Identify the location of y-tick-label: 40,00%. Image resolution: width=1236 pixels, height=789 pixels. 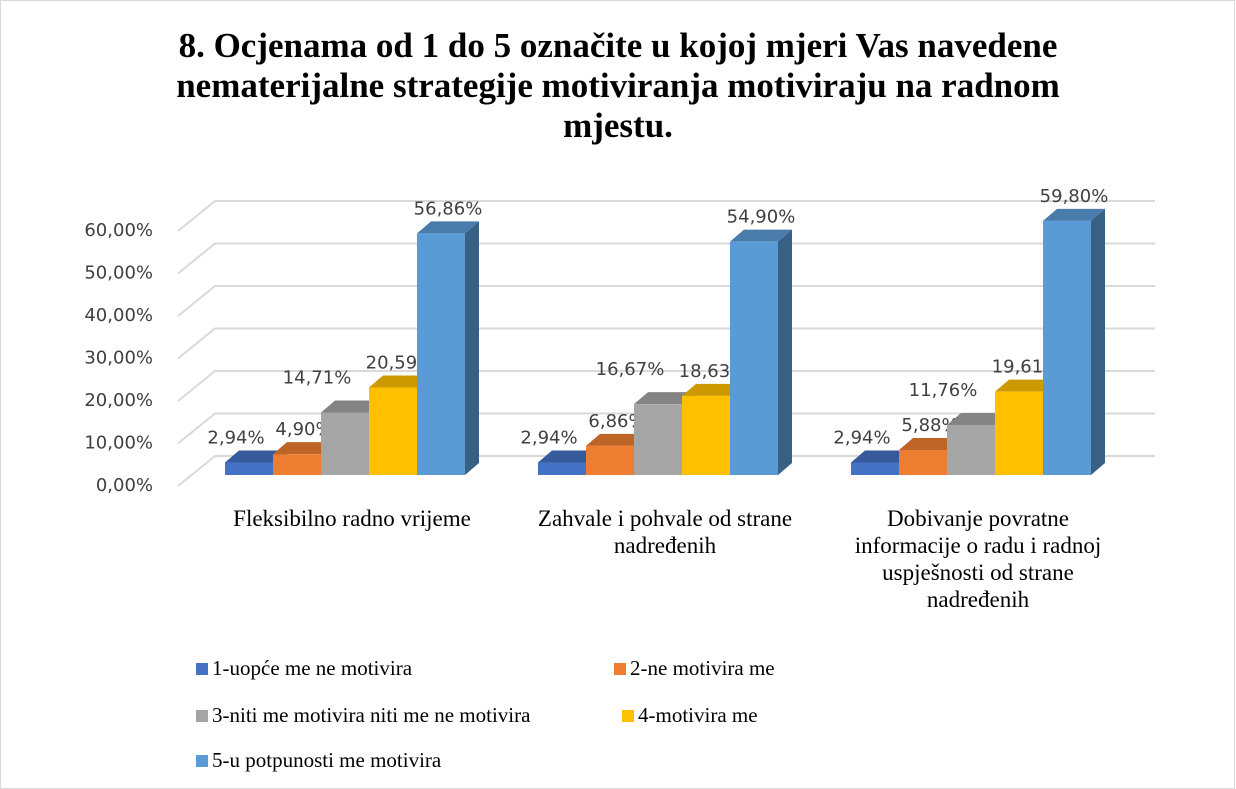
(118, 315).